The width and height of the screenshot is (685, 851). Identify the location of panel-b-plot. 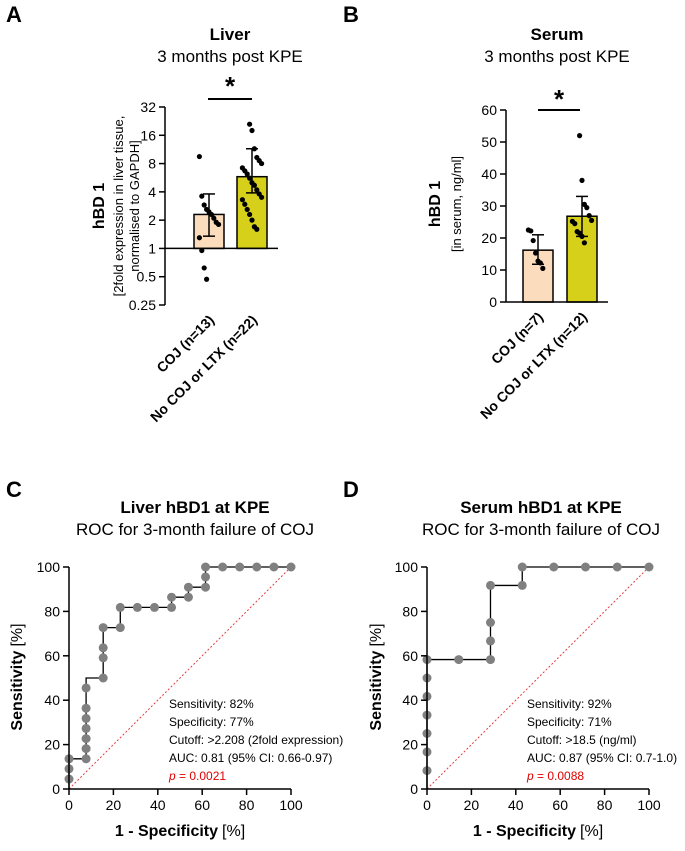
(554, 206).